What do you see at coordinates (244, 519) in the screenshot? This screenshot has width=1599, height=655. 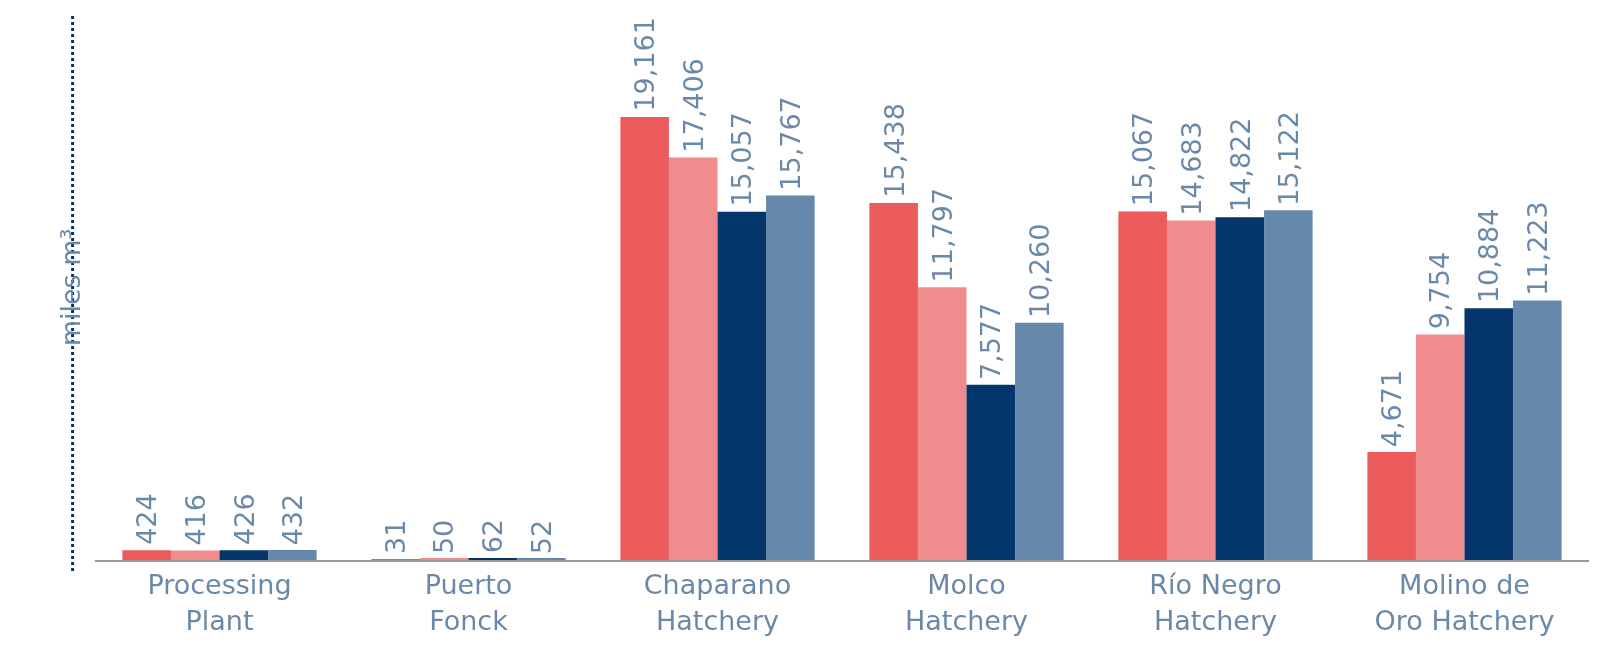 I see `data-label: 426` at bounding box center [244, 519].